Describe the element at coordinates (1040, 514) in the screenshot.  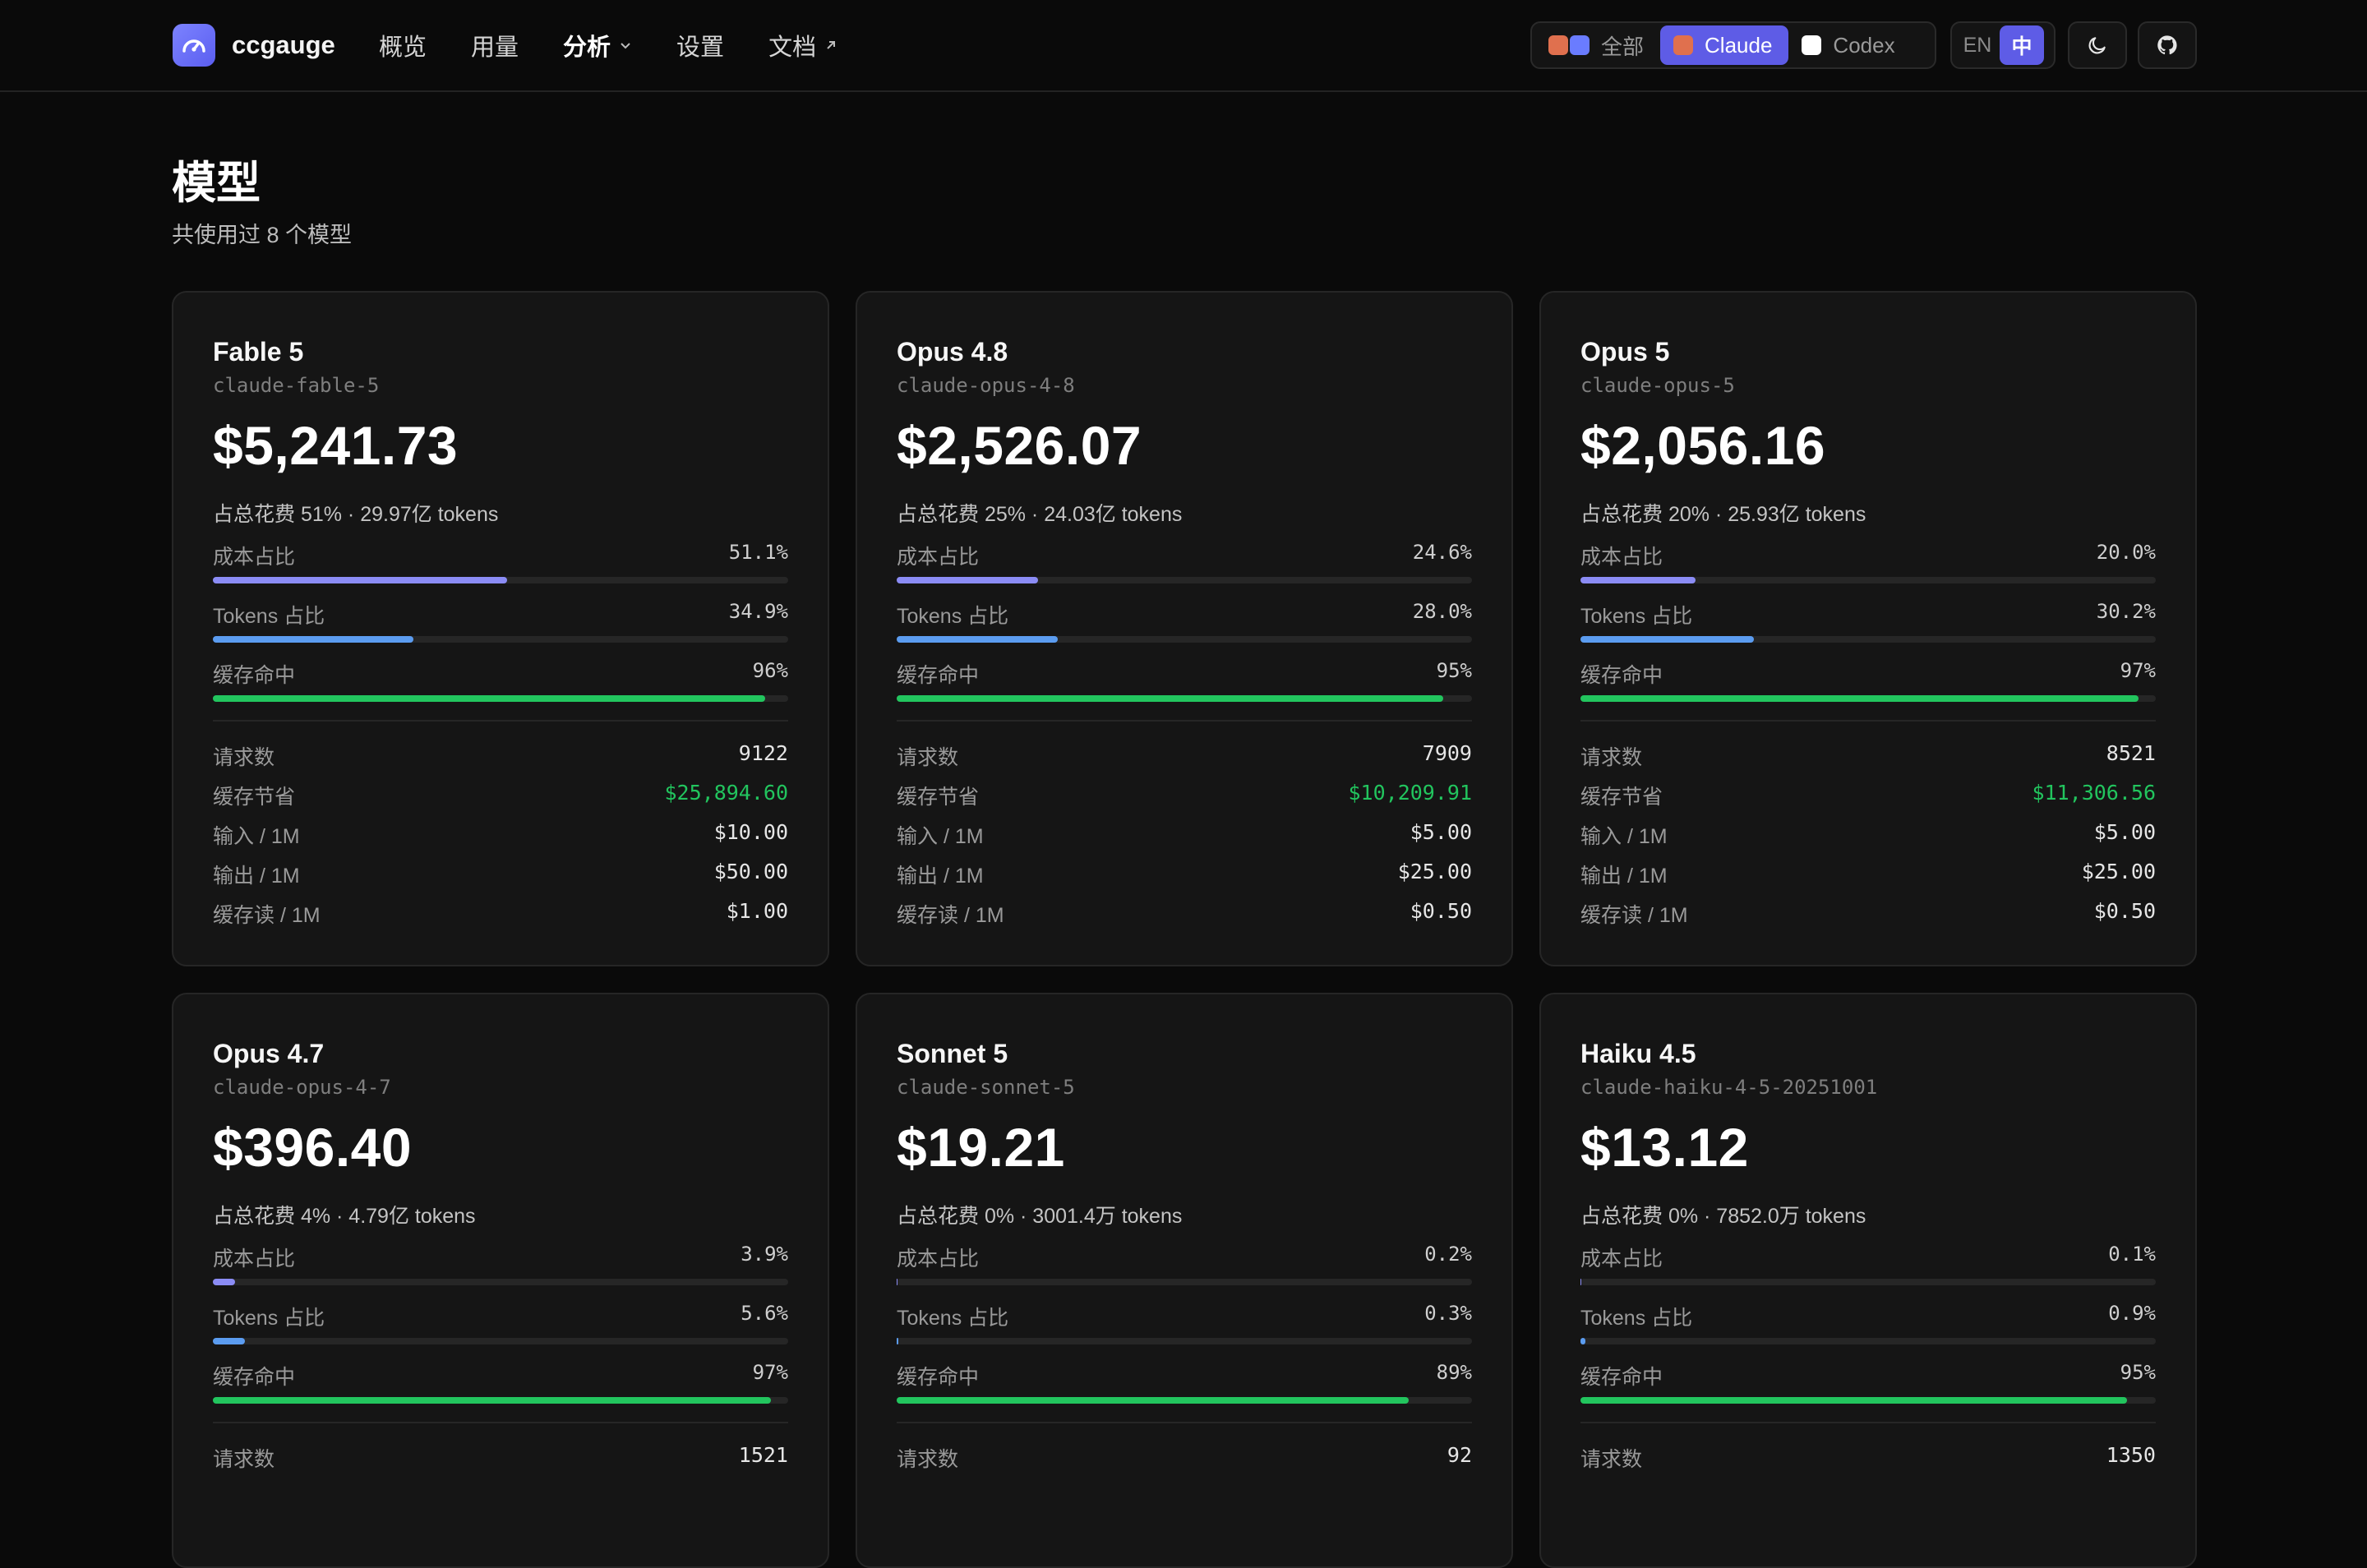
I see `model-cost-summary: 占总花费 25% · 24.03亿 tokens` at that location.